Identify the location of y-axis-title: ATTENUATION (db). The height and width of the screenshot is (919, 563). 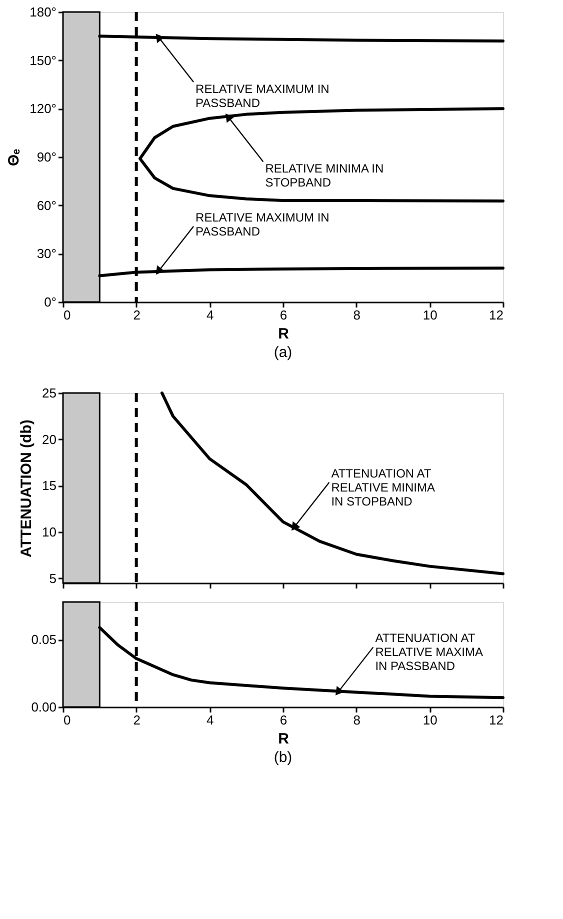
(27, 489).